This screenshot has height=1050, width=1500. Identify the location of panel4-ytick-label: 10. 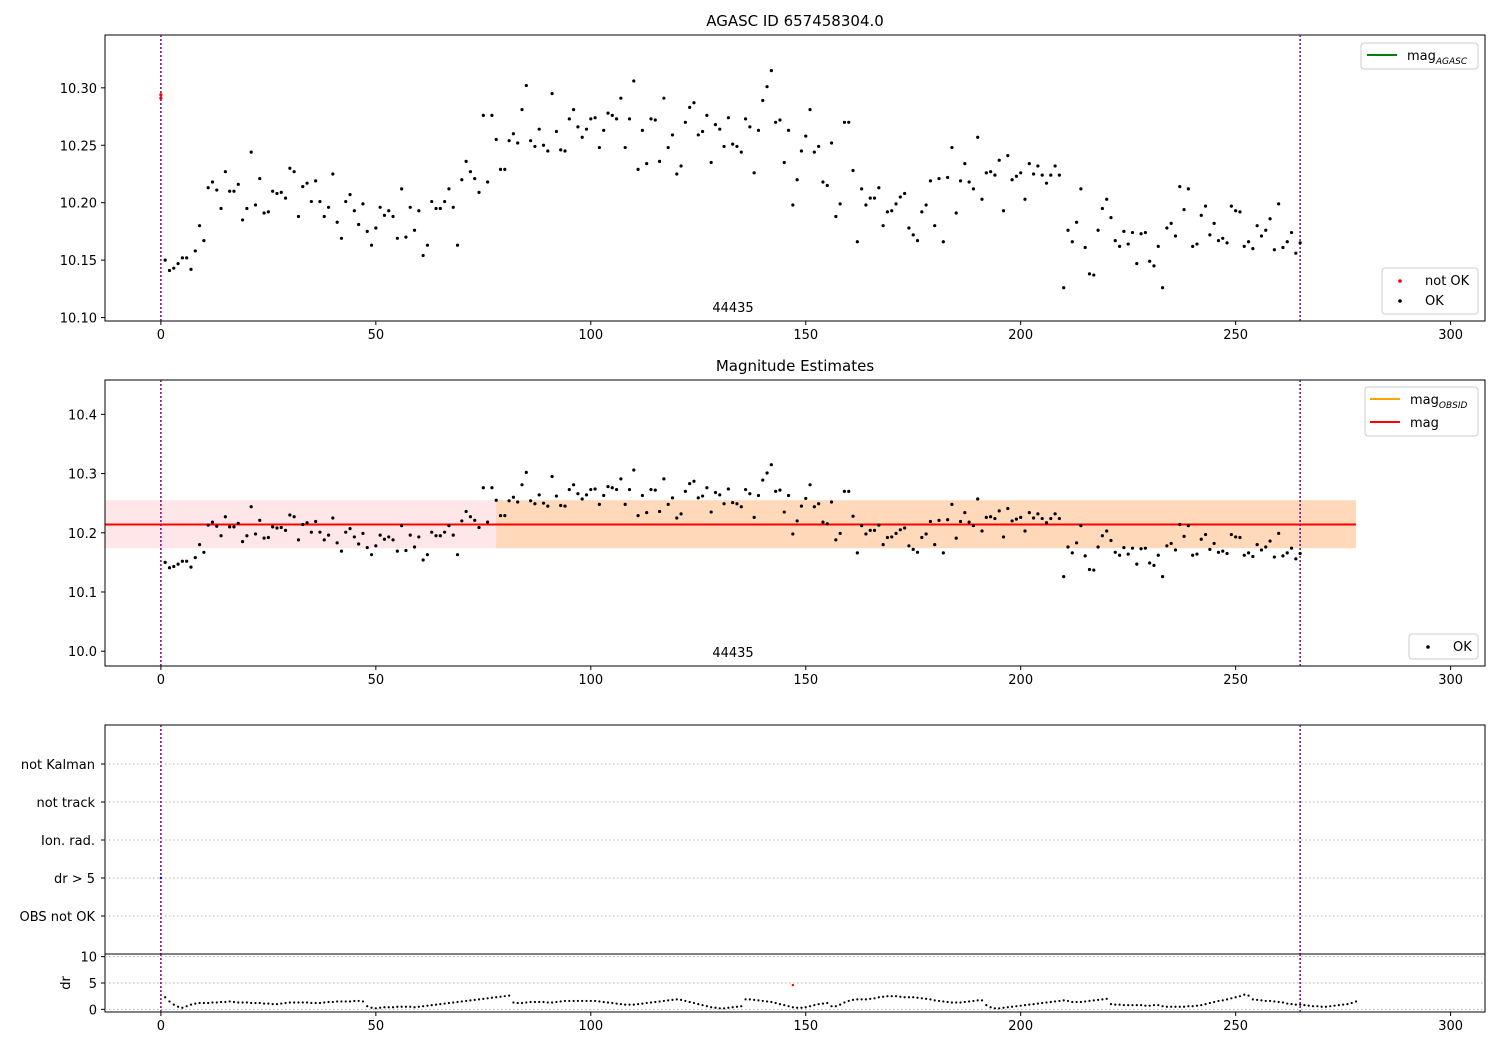
(88, 958).